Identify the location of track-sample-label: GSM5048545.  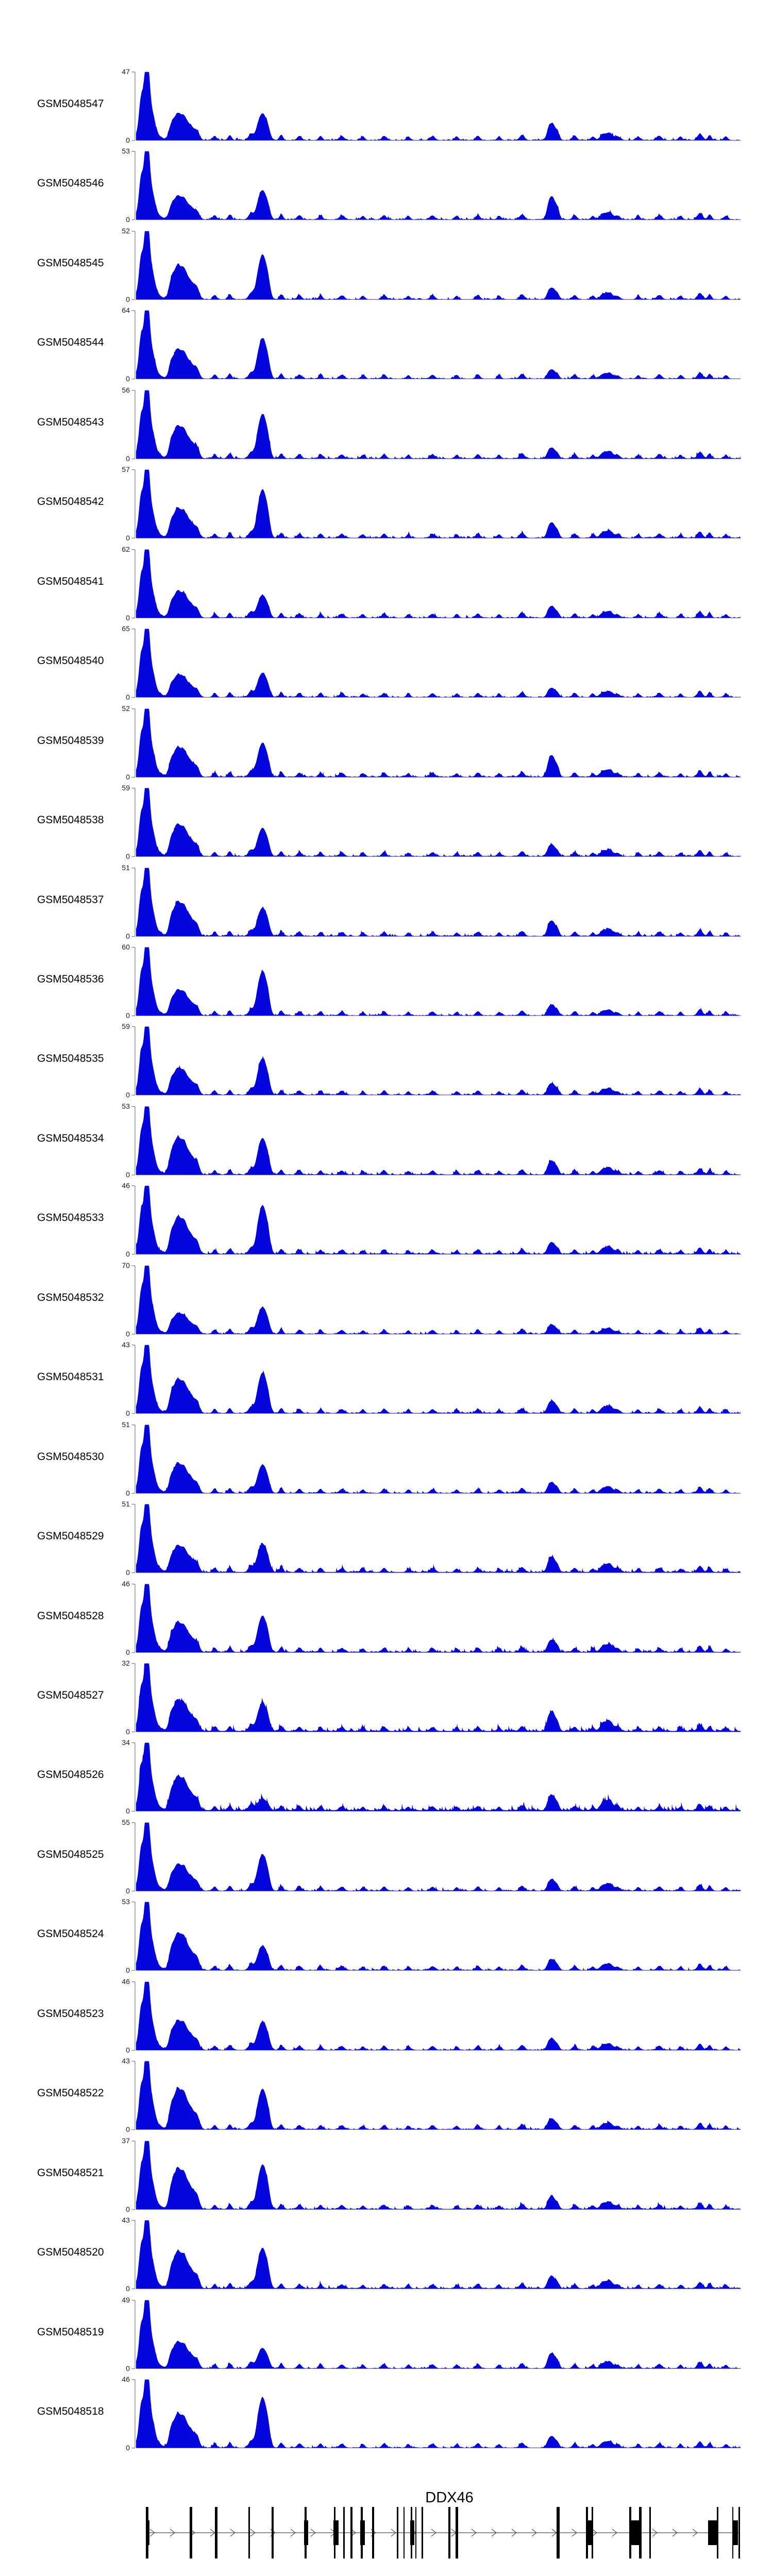
(70, 263).